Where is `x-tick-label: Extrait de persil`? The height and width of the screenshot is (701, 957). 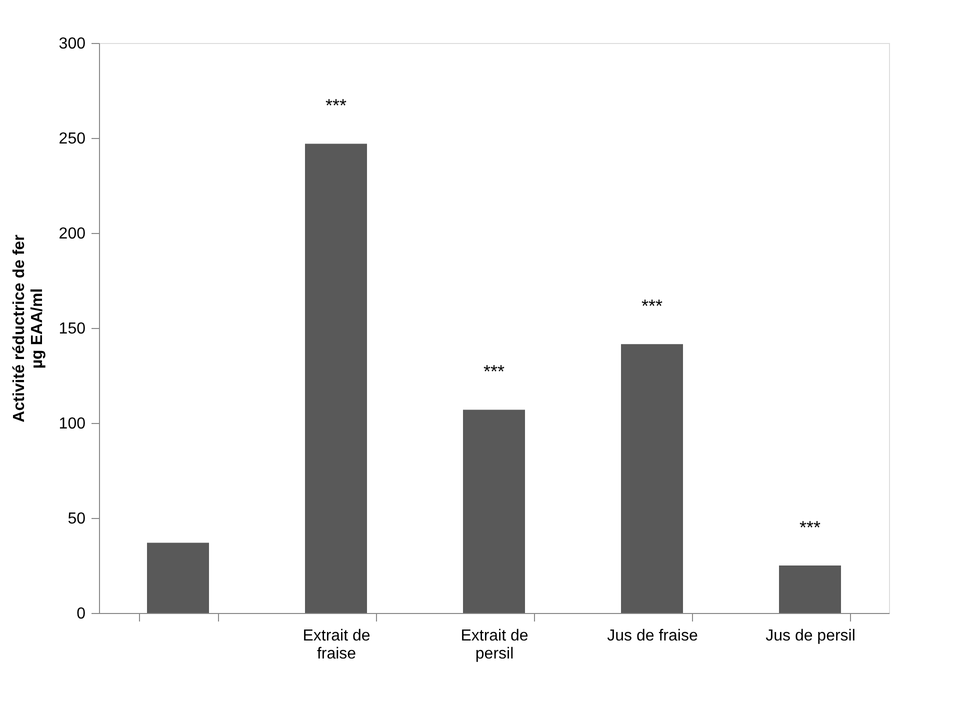
x-tick-label: Extrait de persil is located at coordinates (494, 645).